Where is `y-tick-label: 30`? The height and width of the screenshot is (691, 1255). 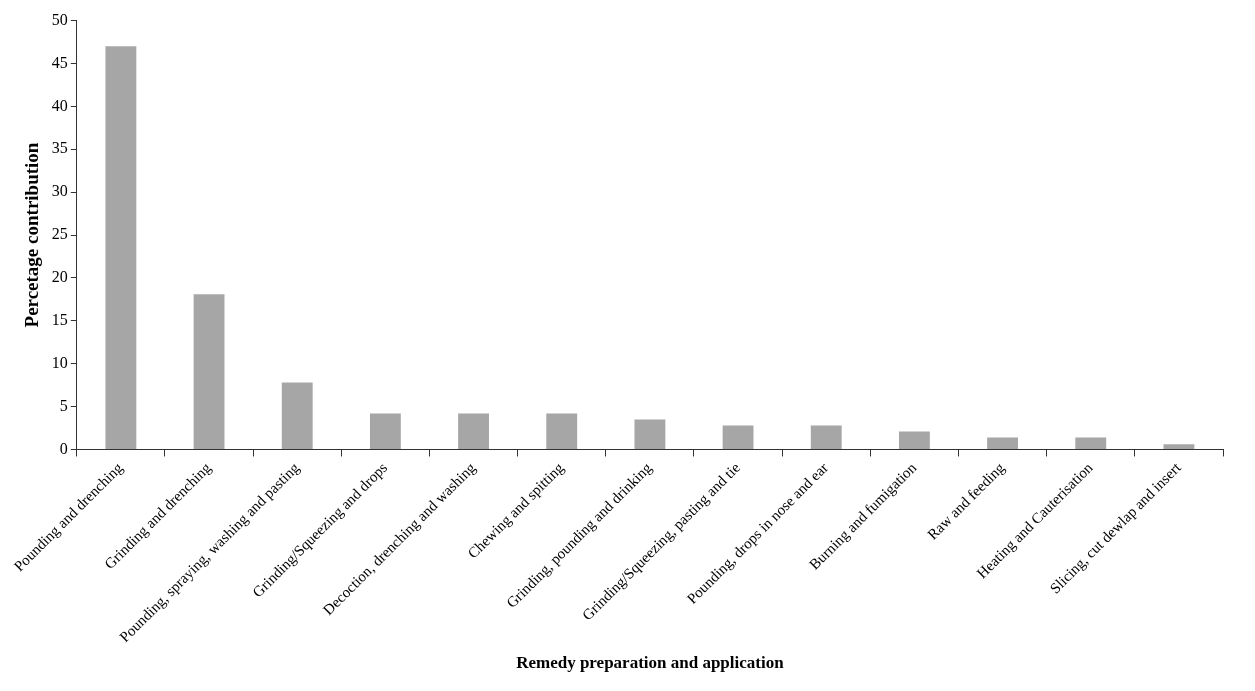
y-tick-label: 30 is located at coordinates (59, 191).